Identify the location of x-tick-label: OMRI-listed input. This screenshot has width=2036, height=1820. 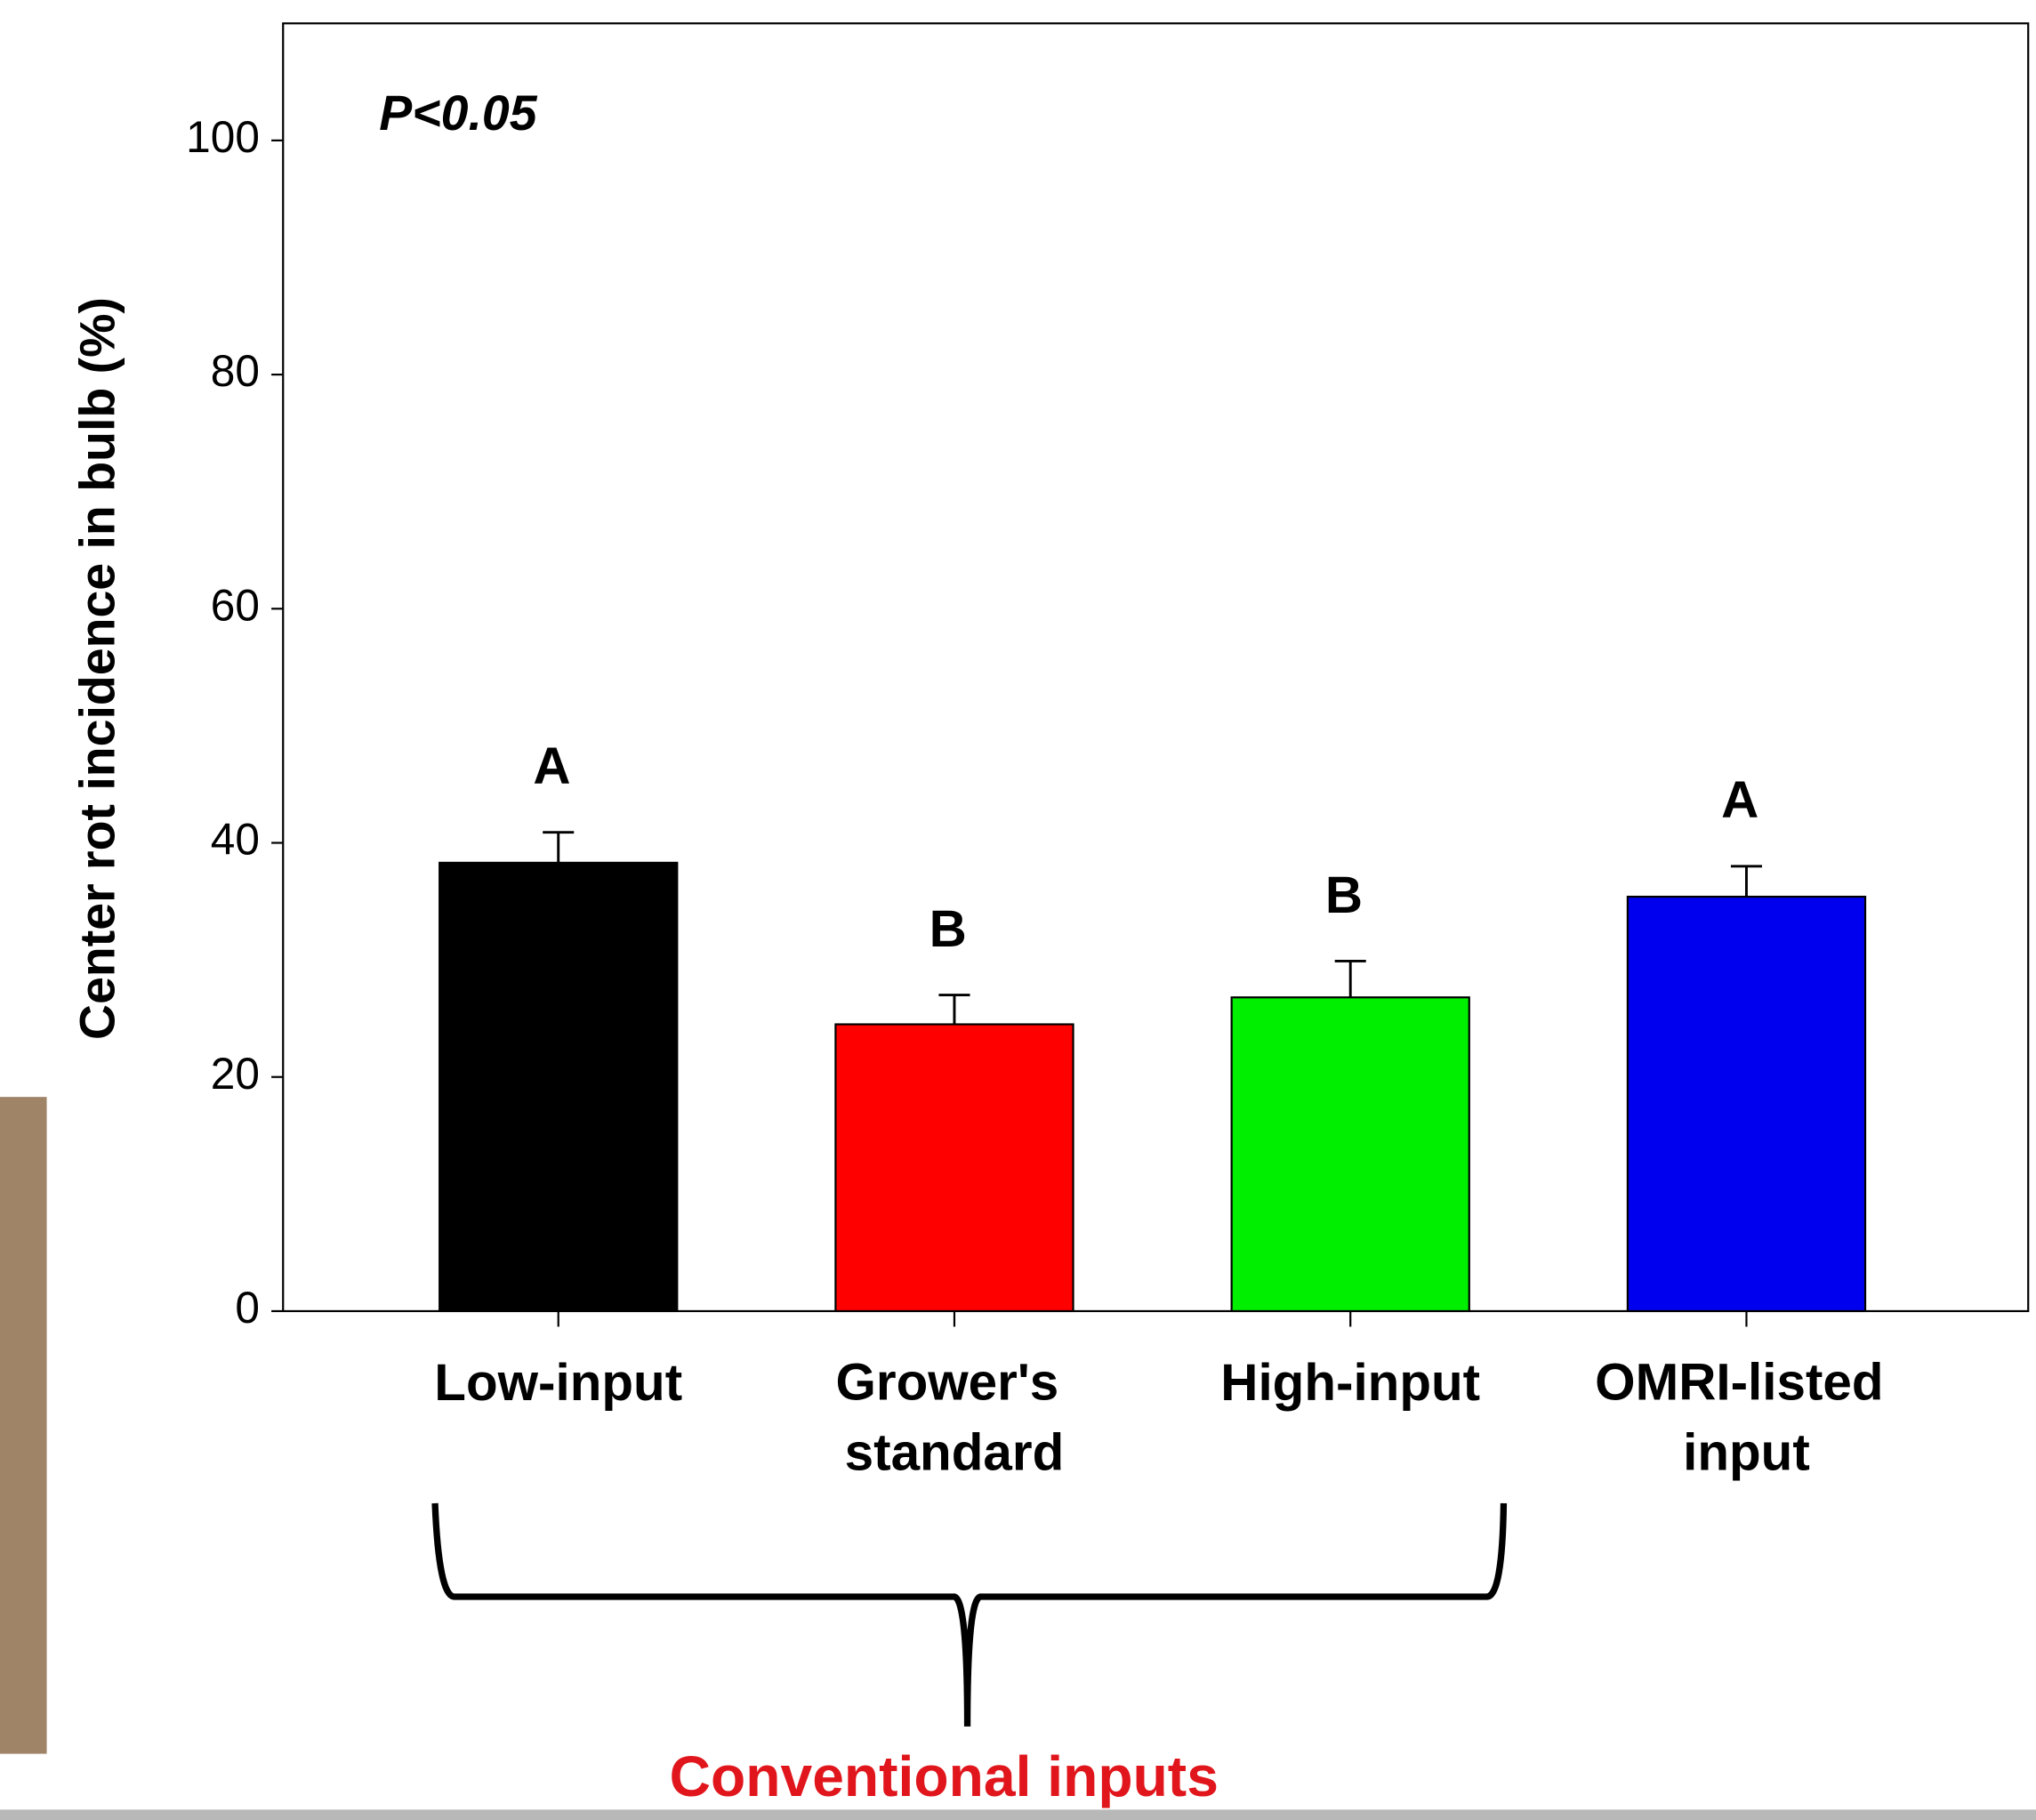
(1746, 1418).